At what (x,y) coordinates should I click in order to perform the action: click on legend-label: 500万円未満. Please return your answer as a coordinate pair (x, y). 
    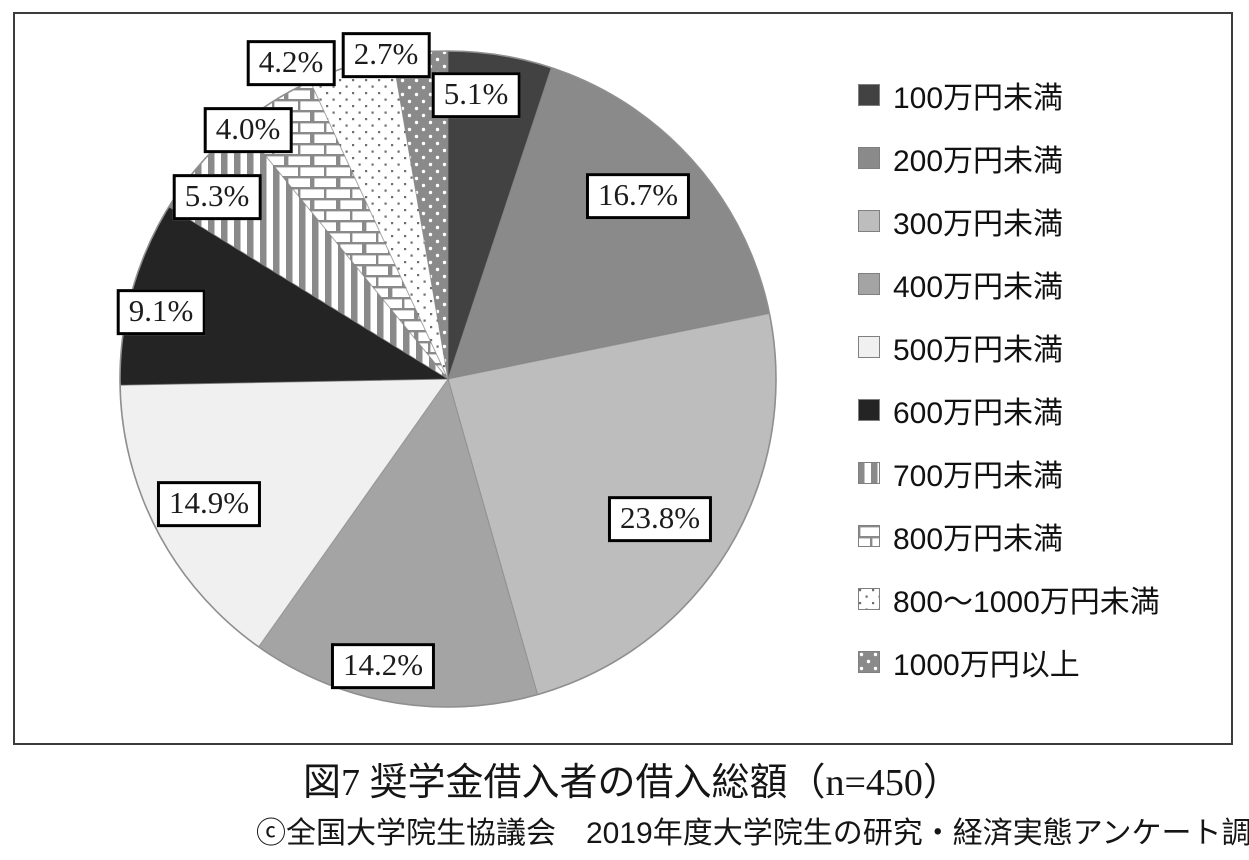
    Looking at the image, I should click on (978, 350).